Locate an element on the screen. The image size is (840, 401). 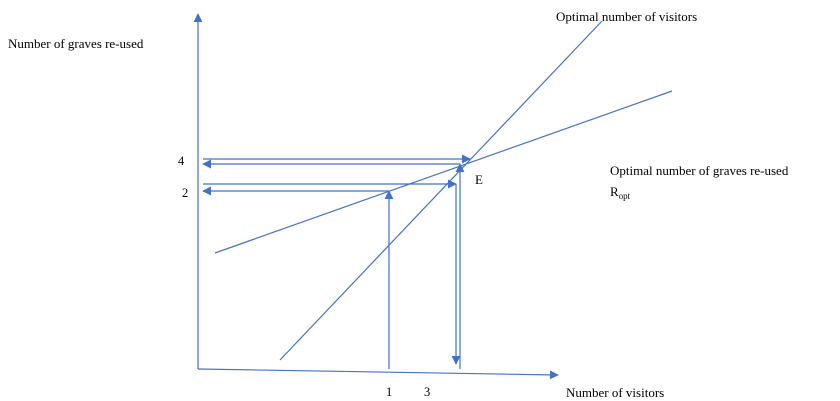
line-graves-label: Optimal number of graves re-used is located at coordinates (699, 170).